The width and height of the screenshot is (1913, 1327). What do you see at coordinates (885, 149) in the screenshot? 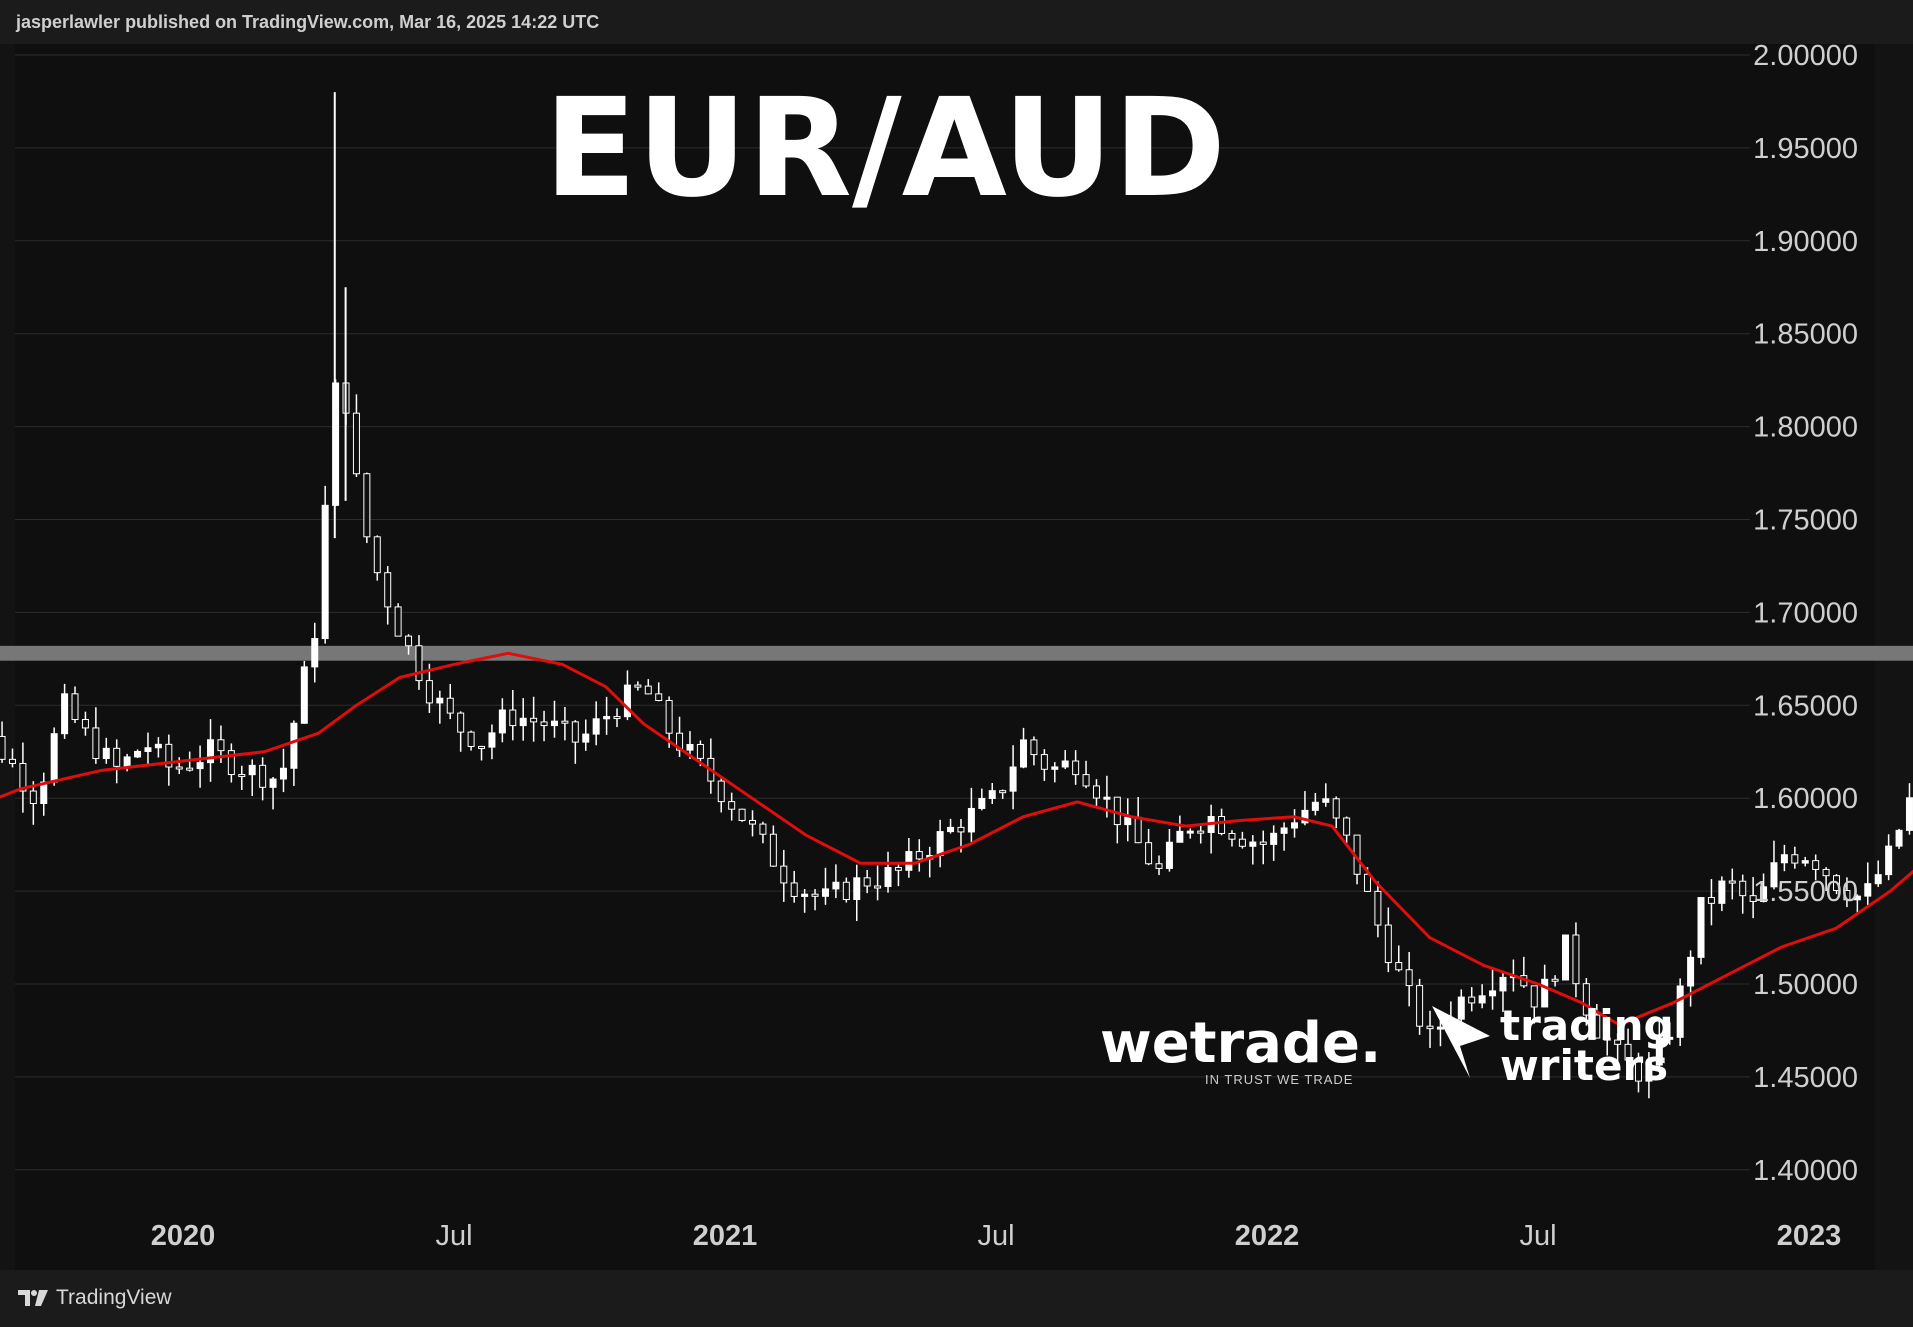
I see `chart-title: EUR/AUD` at bounding box center [885, 149].